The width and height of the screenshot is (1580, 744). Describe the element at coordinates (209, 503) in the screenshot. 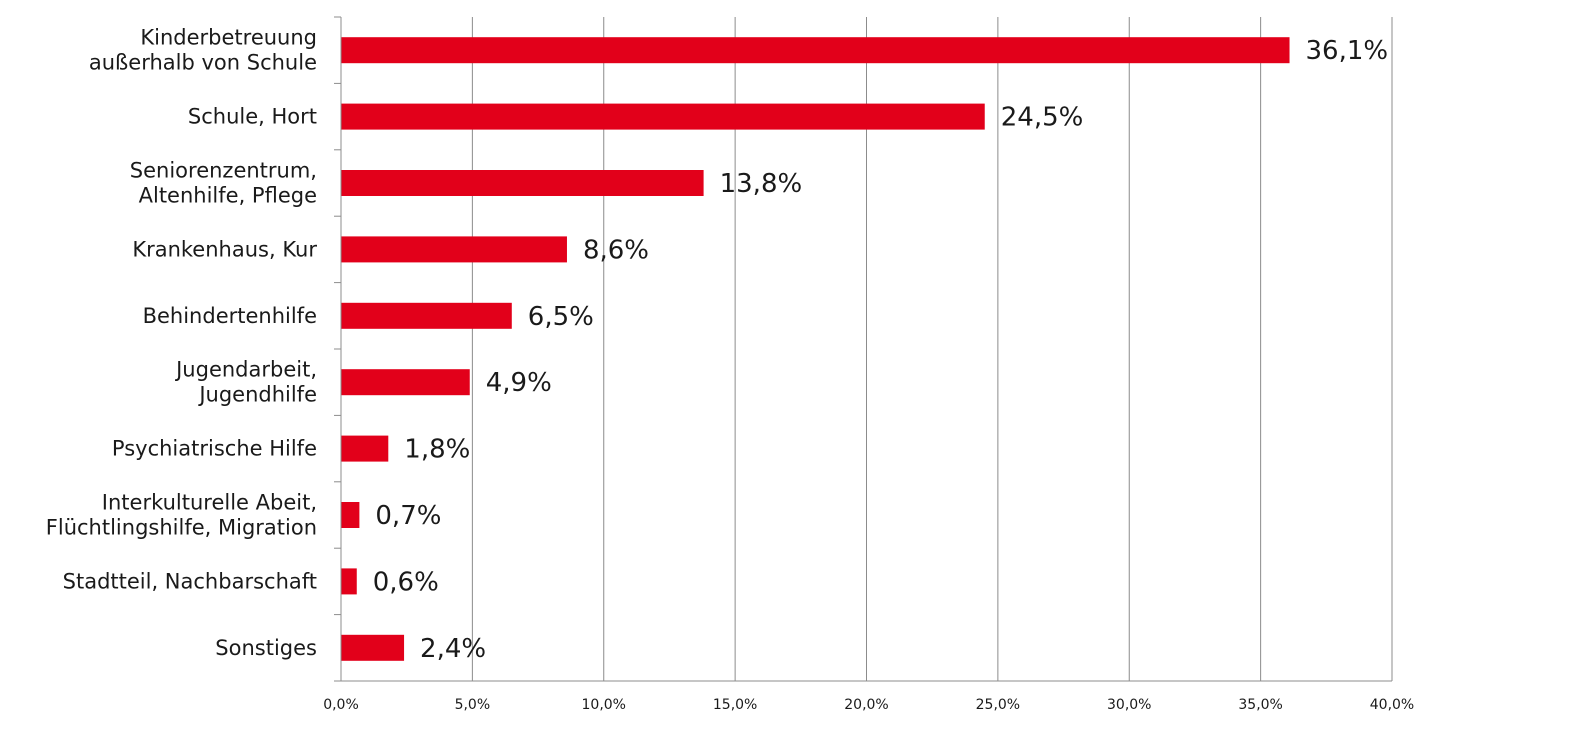

I see `category-label-line: Interkulturelle Abeit,` at that location.